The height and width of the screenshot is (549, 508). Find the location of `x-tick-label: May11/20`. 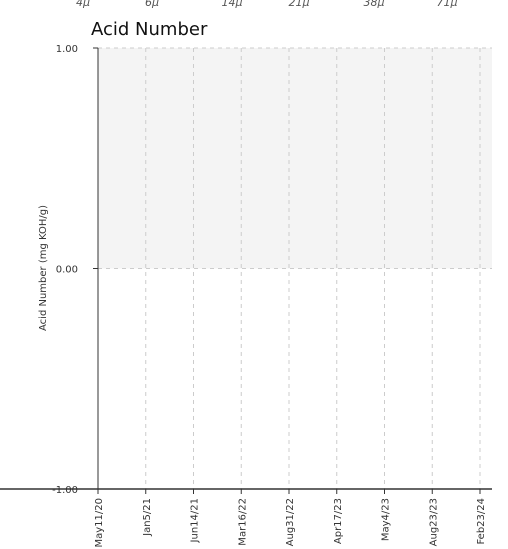

x-tick-label: May11/20 is located at coordinates (99, 523).